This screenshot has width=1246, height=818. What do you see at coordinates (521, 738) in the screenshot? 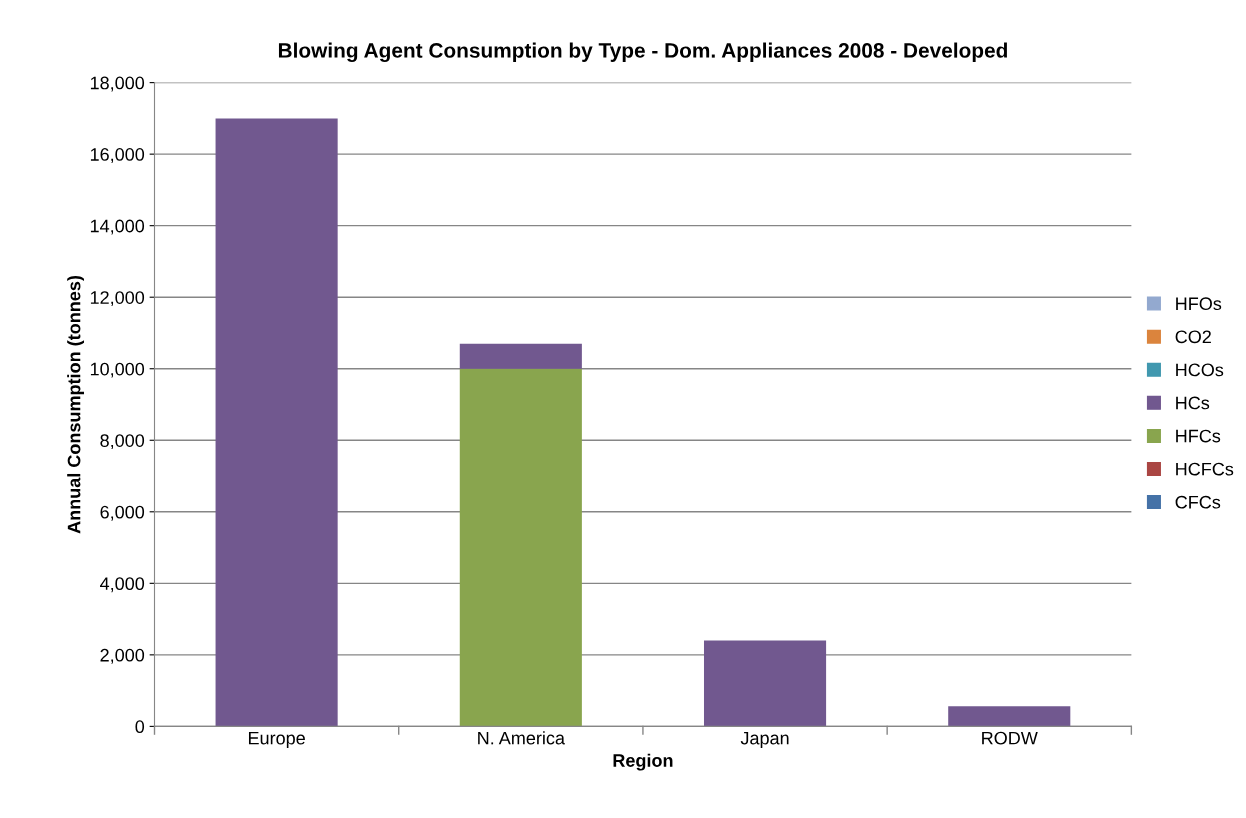
I see `x-tick-label: N. America` at bounding box center [521, 738].